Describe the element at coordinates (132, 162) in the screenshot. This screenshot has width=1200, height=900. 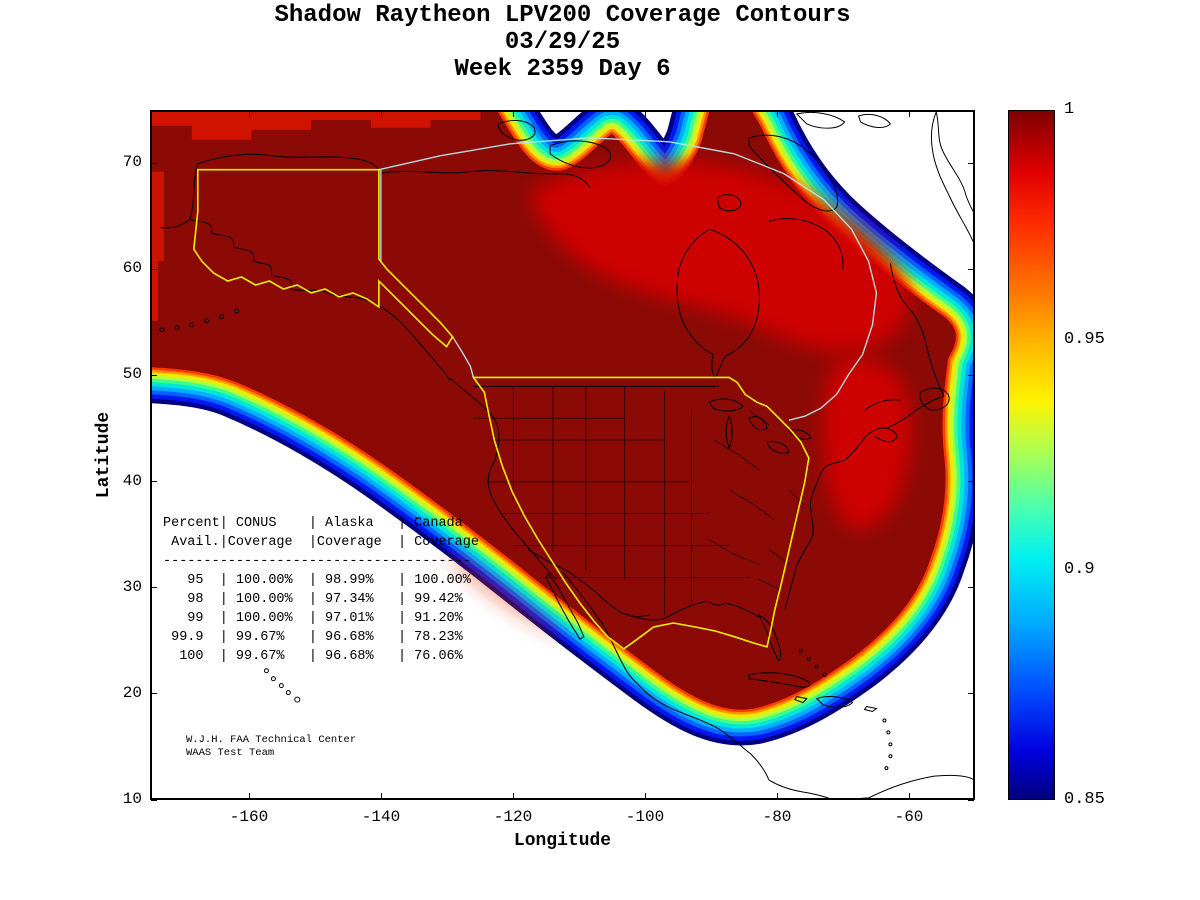
I see `y-tick-label: 70` at that location.